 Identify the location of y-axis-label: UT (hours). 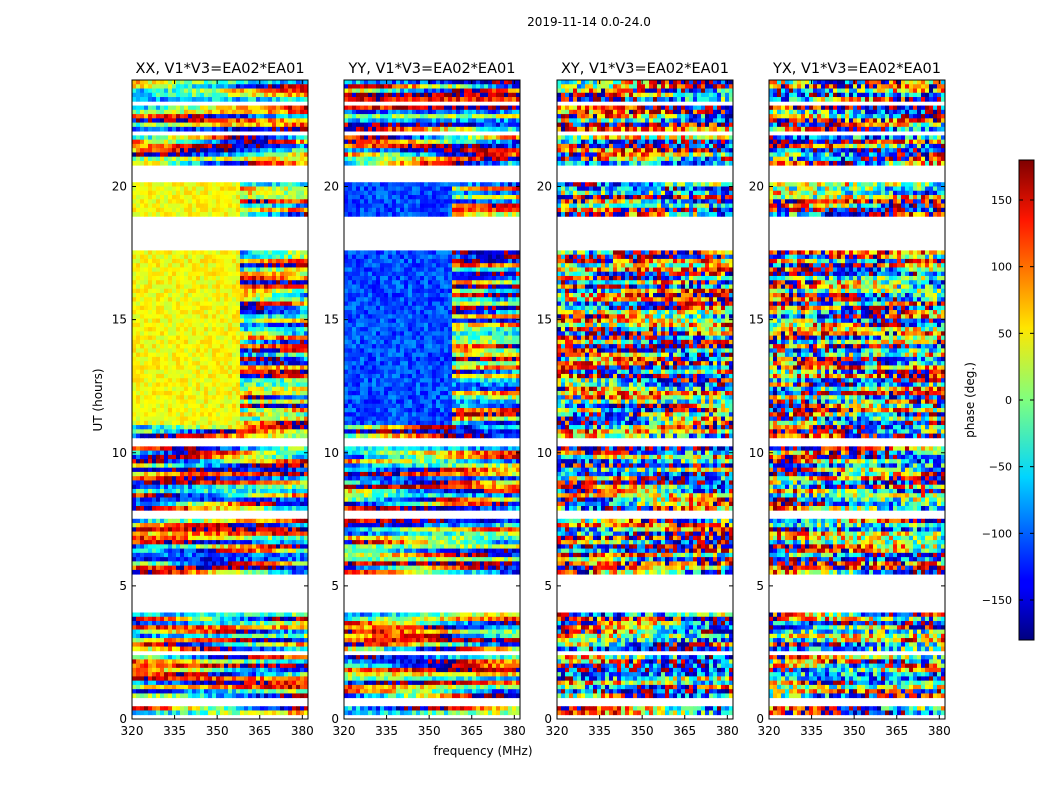
(98, 399).